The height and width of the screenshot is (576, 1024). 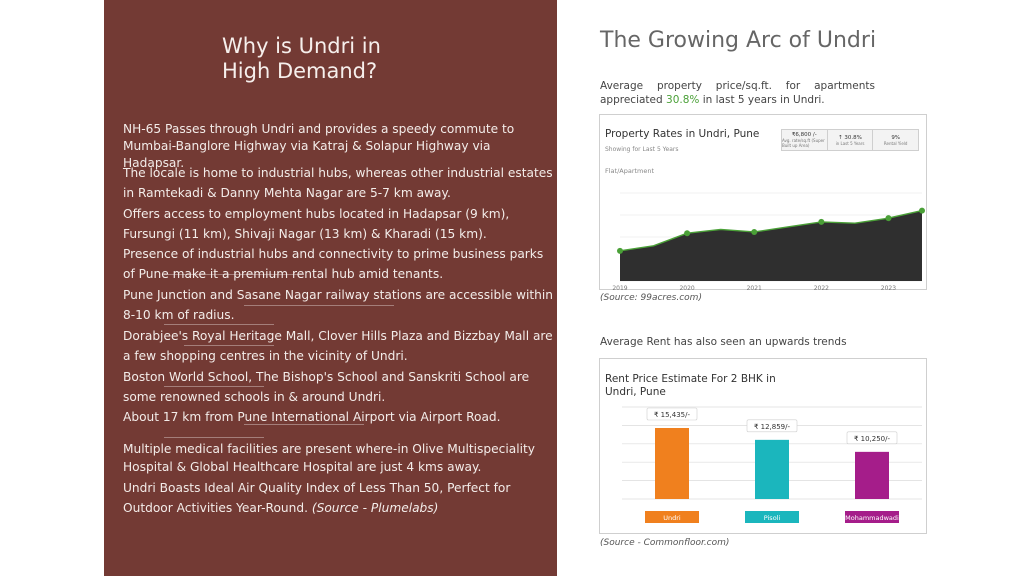 I want to click on value-label: ₹ 12,859/-, so click(x=772, y=427).